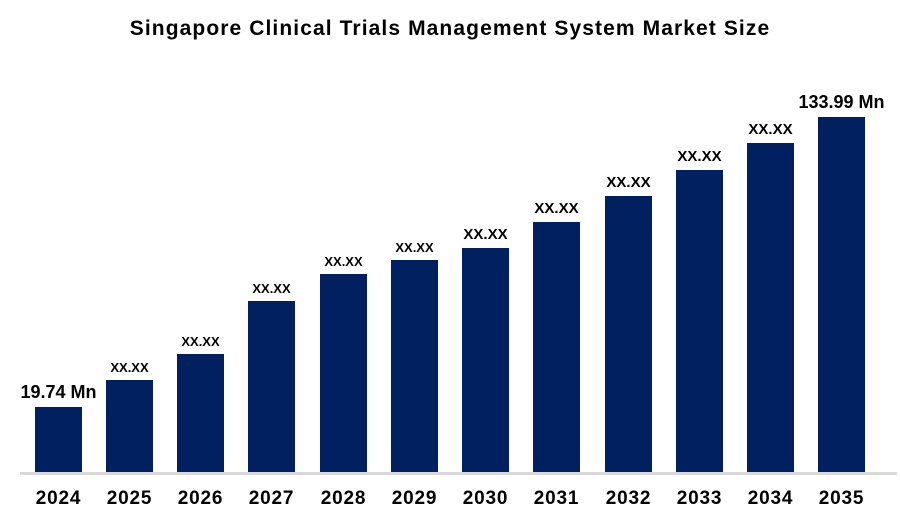 Image resolution: width=900 pixels, height=525 pixels. I want to click on bar-2031, so click(556, 347).